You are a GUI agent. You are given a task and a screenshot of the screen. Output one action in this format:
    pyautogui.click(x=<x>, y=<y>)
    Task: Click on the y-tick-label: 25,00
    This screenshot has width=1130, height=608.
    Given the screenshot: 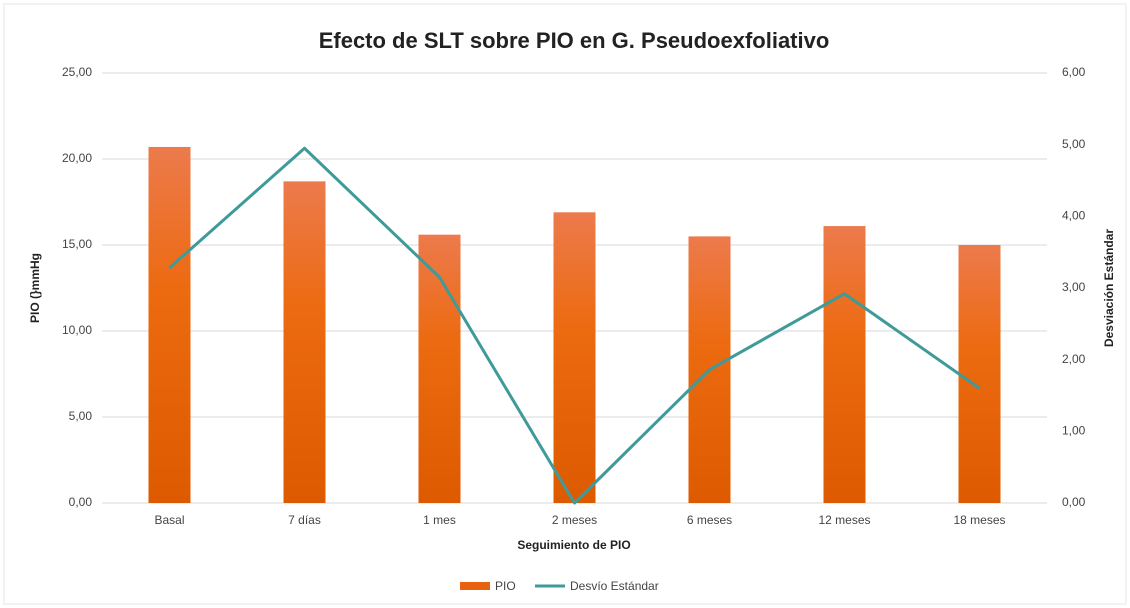 What is the action you would take?
    pyautogui.click(x=77, y=72)
    